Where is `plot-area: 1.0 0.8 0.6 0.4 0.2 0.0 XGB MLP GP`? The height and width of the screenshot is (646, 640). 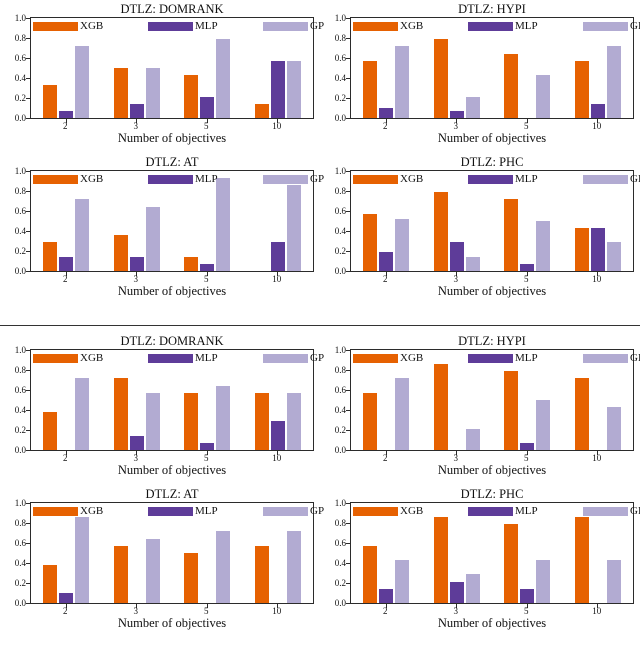
plot-area: 1.0 0.8 0.6 0.4 0.2 0.0 XGB MLP GP is located at coordinates (487, 553).